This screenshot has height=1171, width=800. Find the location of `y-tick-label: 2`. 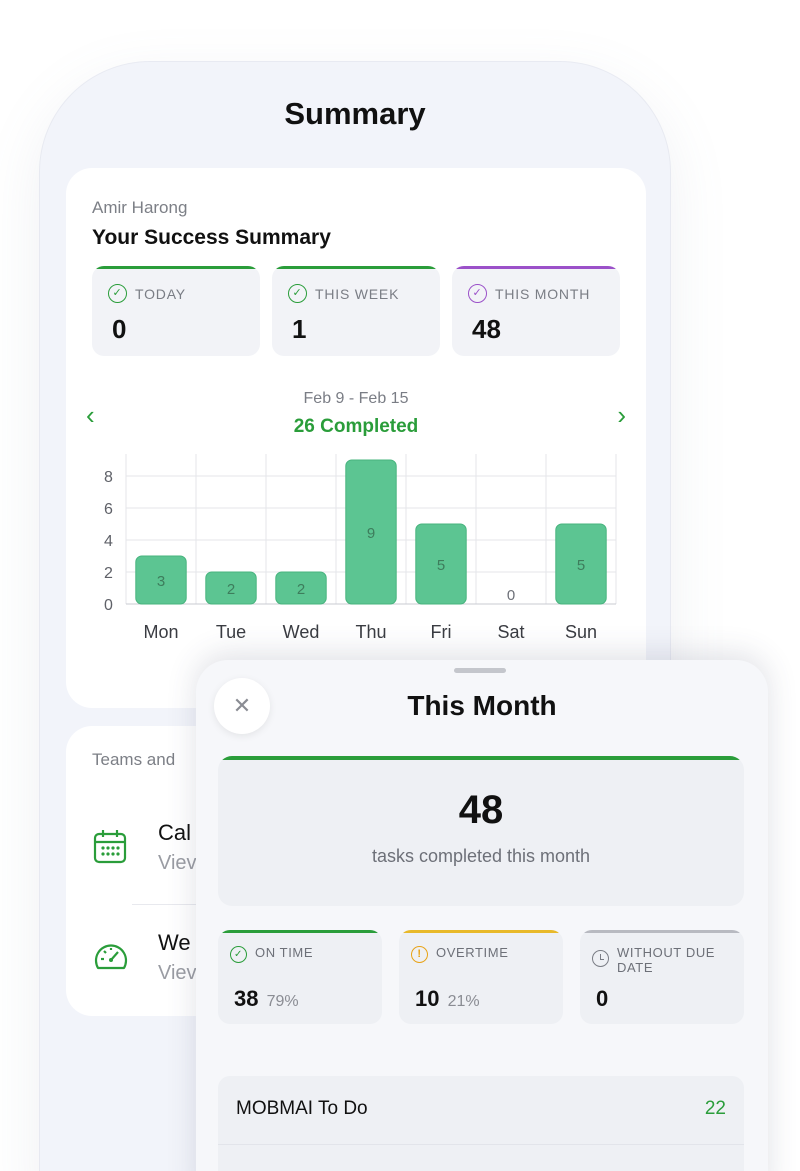

y-tick-label: 2 is located at coordinates (108, 573).